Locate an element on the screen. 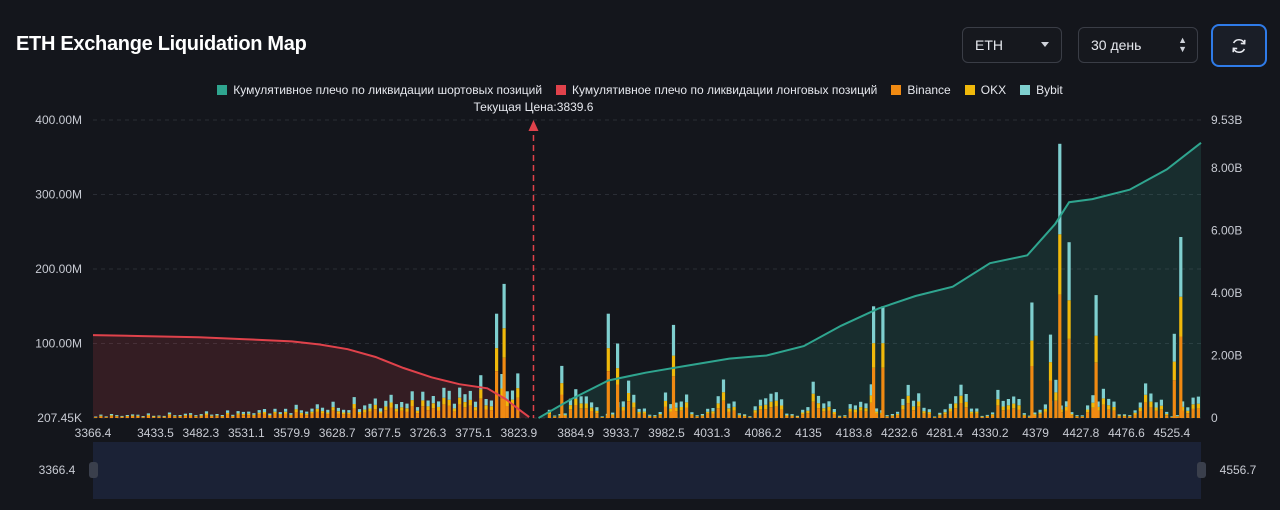  long-cumulative-area is located at coordinates (311, 376).